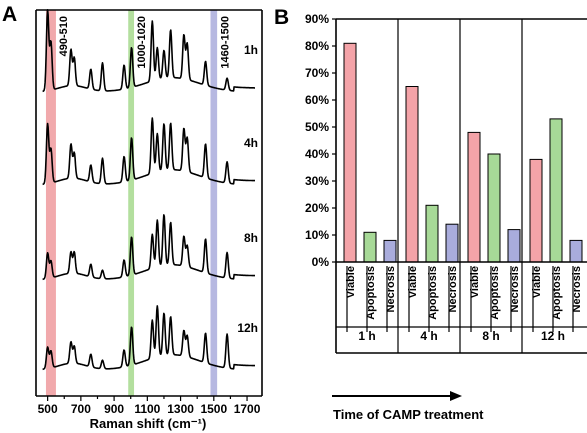 This screenshot has width=587, height=433. Describe the element at coordinates (147, 409) in the screenshot. I see `raman-xtick-label: 1100` at that location.